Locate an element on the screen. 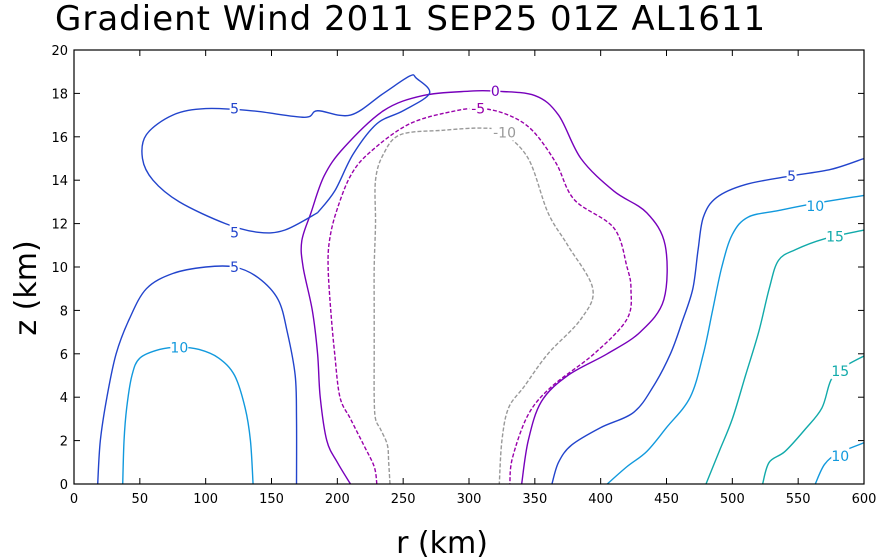 The image size is (879, 559). x-tick-label: 550 is located at coordinates (798, 499).